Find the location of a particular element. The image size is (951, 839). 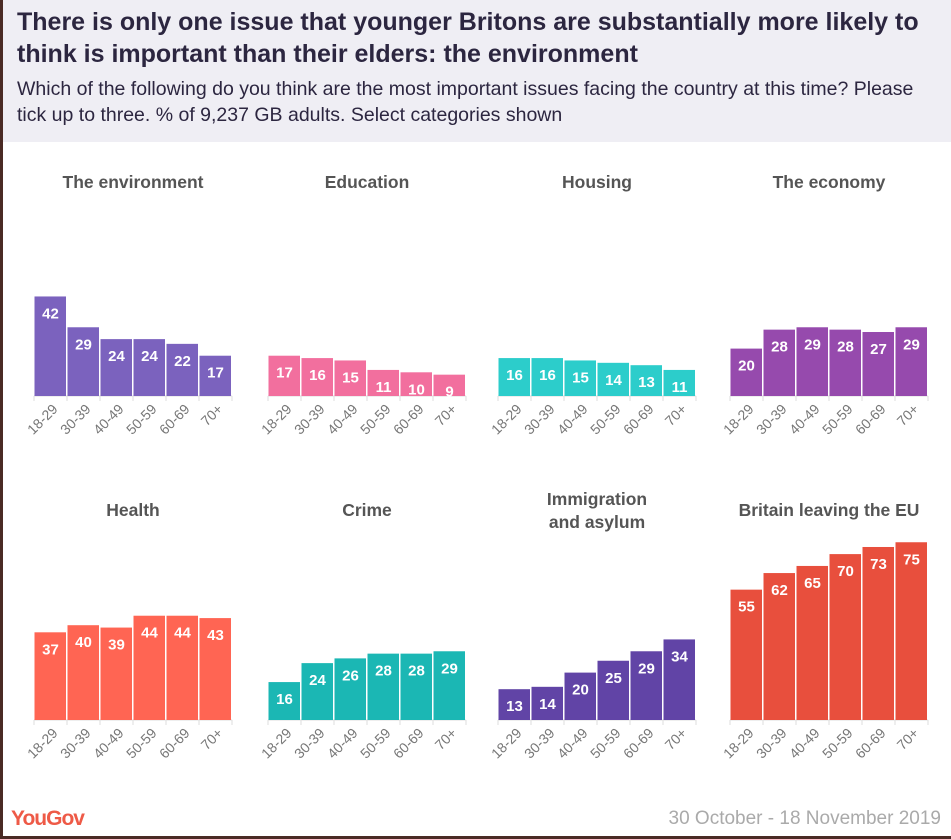

panel-3: 20 18-29 28 30-39 29 40-49 28 50-59 27 60-69 29 70+ is located at coordinates (824, 382).